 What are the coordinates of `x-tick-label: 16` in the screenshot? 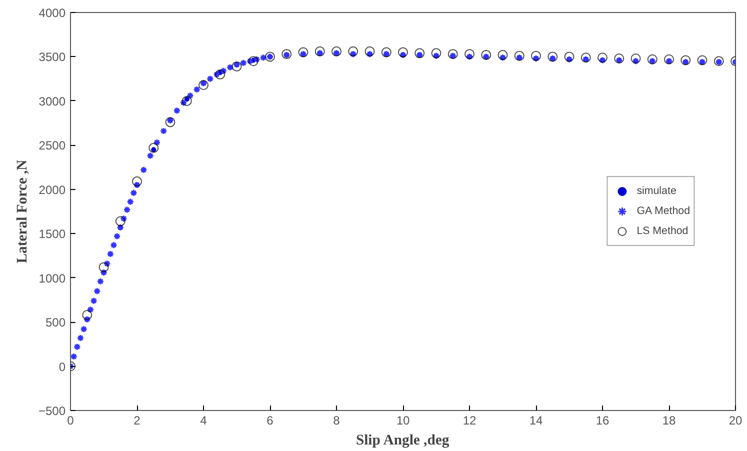 It's located at (603, 421).